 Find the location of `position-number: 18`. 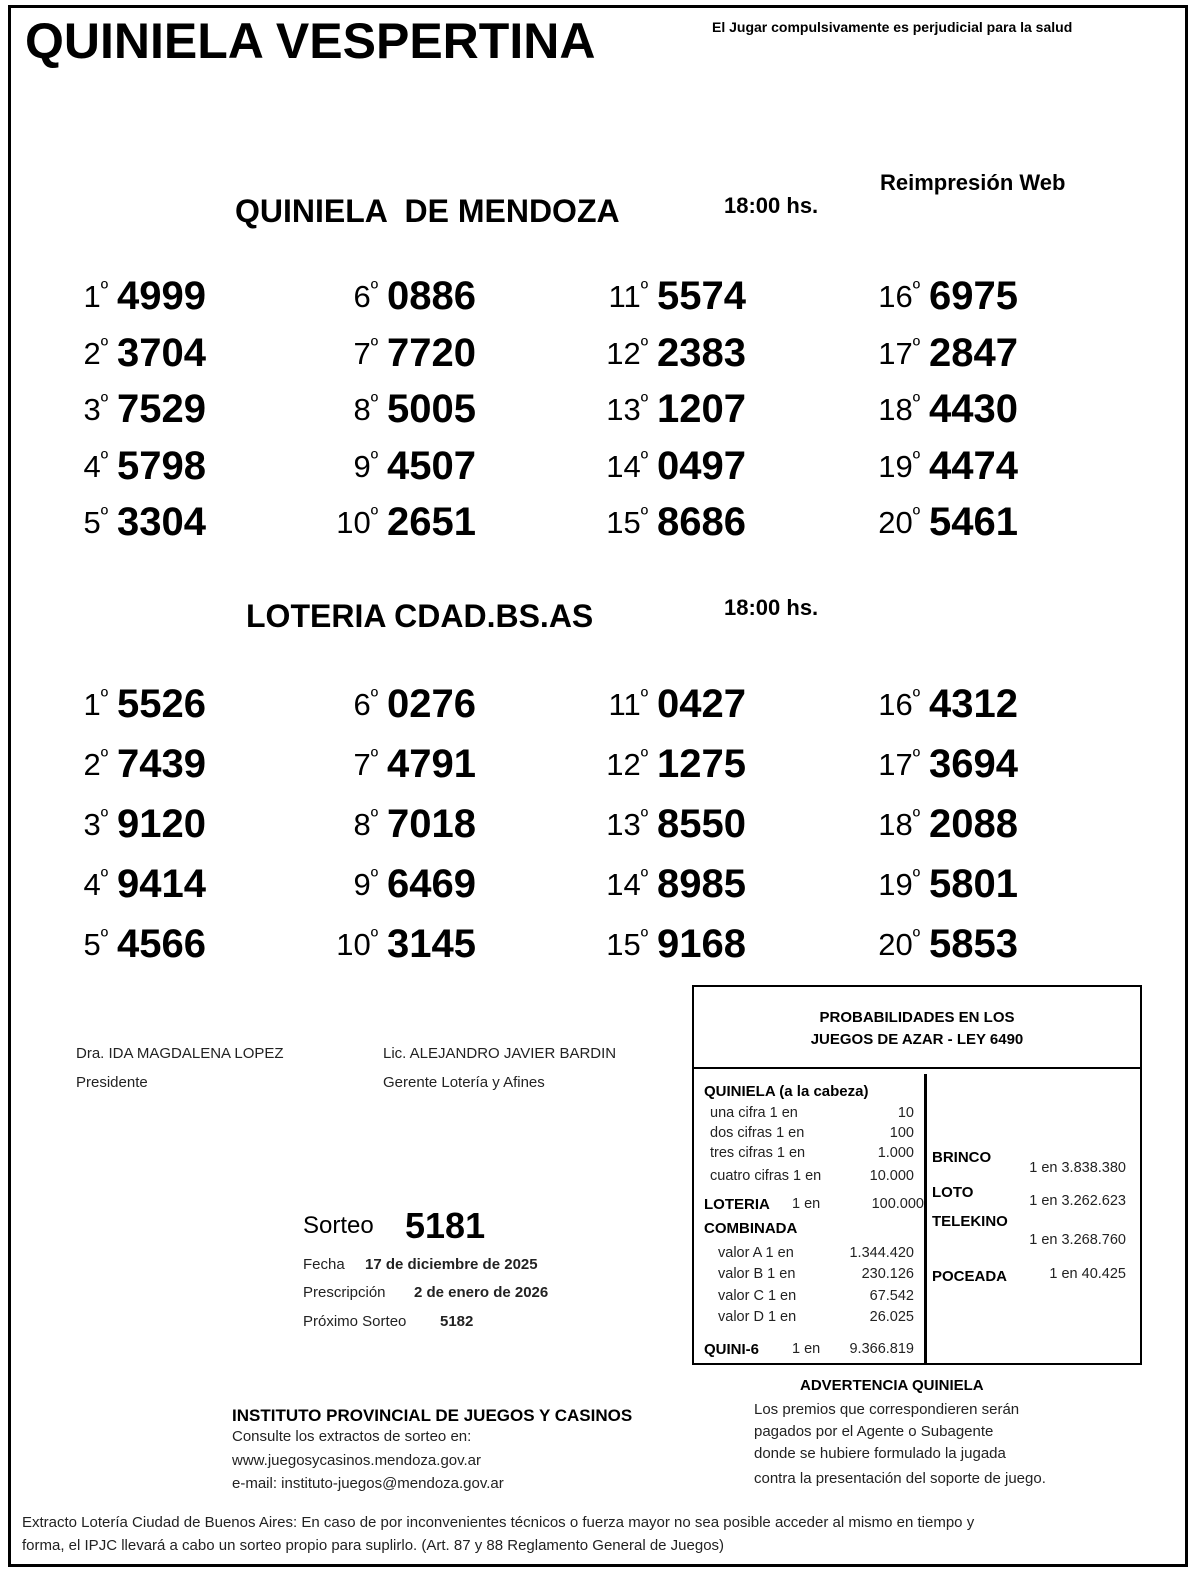

position-number: 18 is located at coordinates (895, 824).